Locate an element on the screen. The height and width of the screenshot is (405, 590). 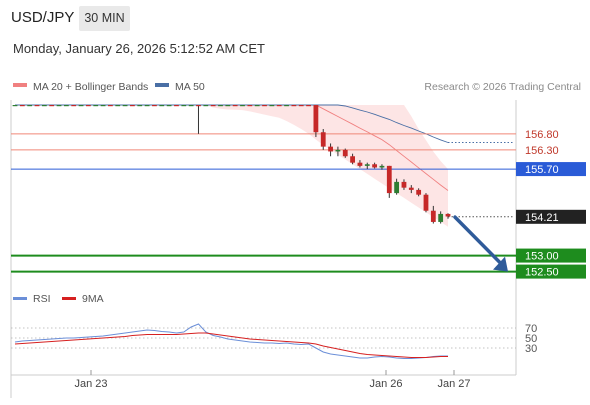
ma50-legend-swatch is located at coordinates (162, 85).